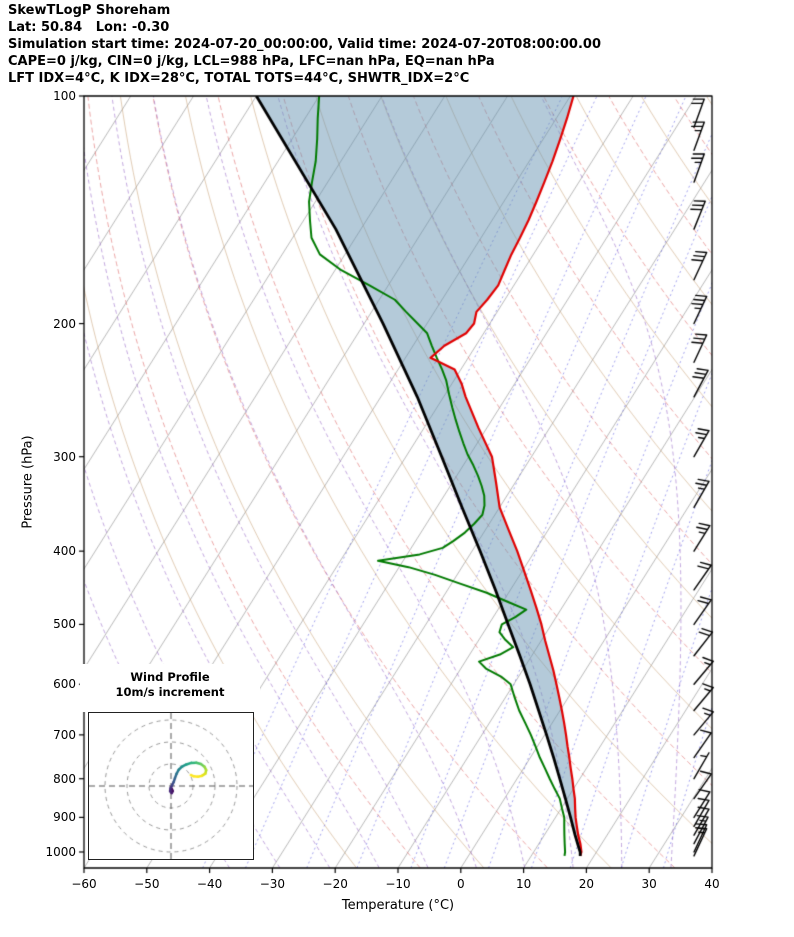 The width and height of the screenshot is (794, 937). I want to click on hodograph-canvas, so click(171, 786).